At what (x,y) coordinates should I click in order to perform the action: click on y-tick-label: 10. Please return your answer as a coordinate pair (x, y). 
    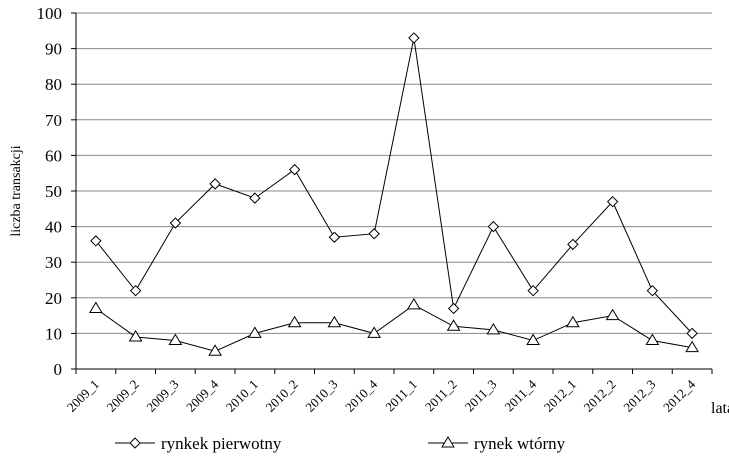
    Looking at the image, I should click on (53, 333).